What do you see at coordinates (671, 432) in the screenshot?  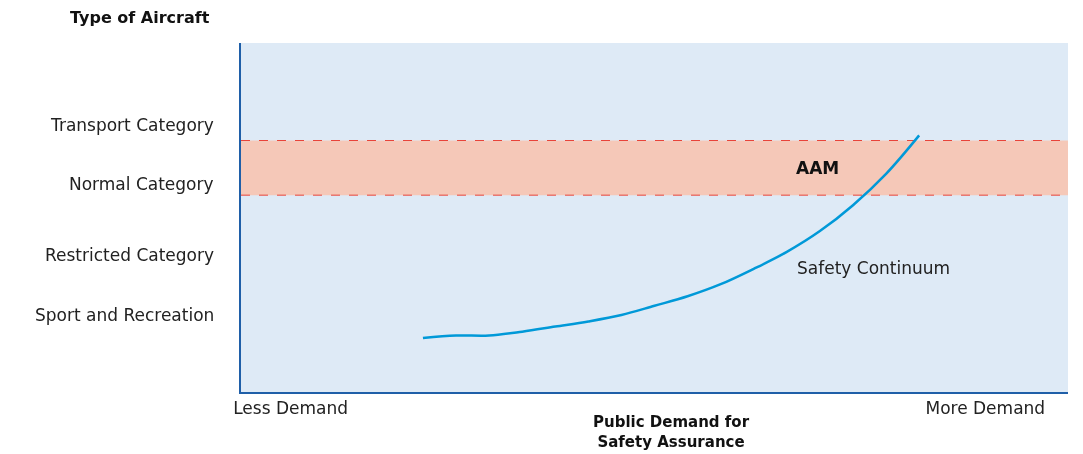 I see `x-axis-title: Public Demand for Safety Assurance` at bounding box center [671, 432].